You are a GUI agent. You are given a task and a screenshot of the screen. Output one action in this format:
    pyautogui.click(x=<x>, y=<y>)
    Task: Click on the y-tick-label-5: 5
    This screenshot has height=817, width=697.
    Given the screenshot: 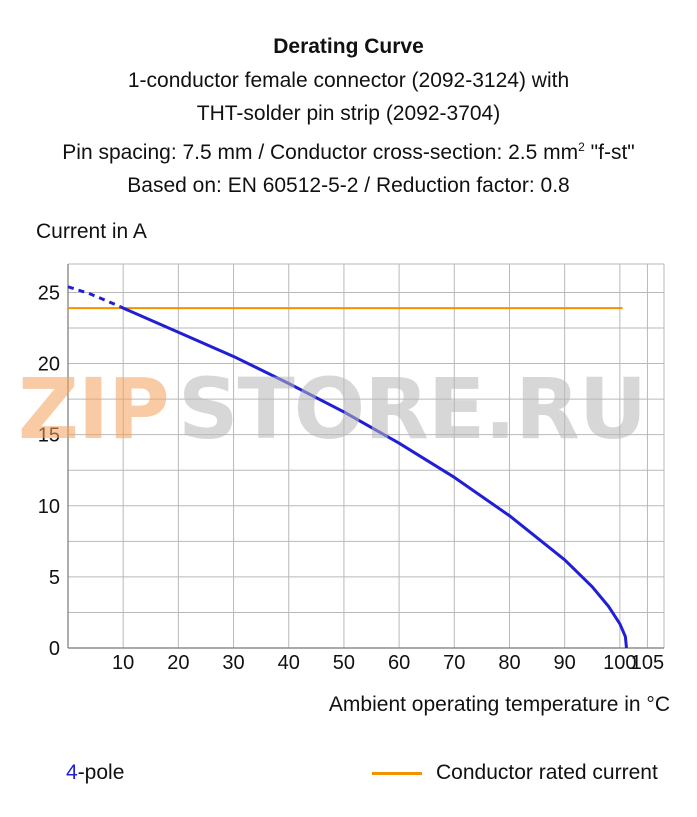 What is the action you would take?
    pyautogui.click(x=54, y=578)
    